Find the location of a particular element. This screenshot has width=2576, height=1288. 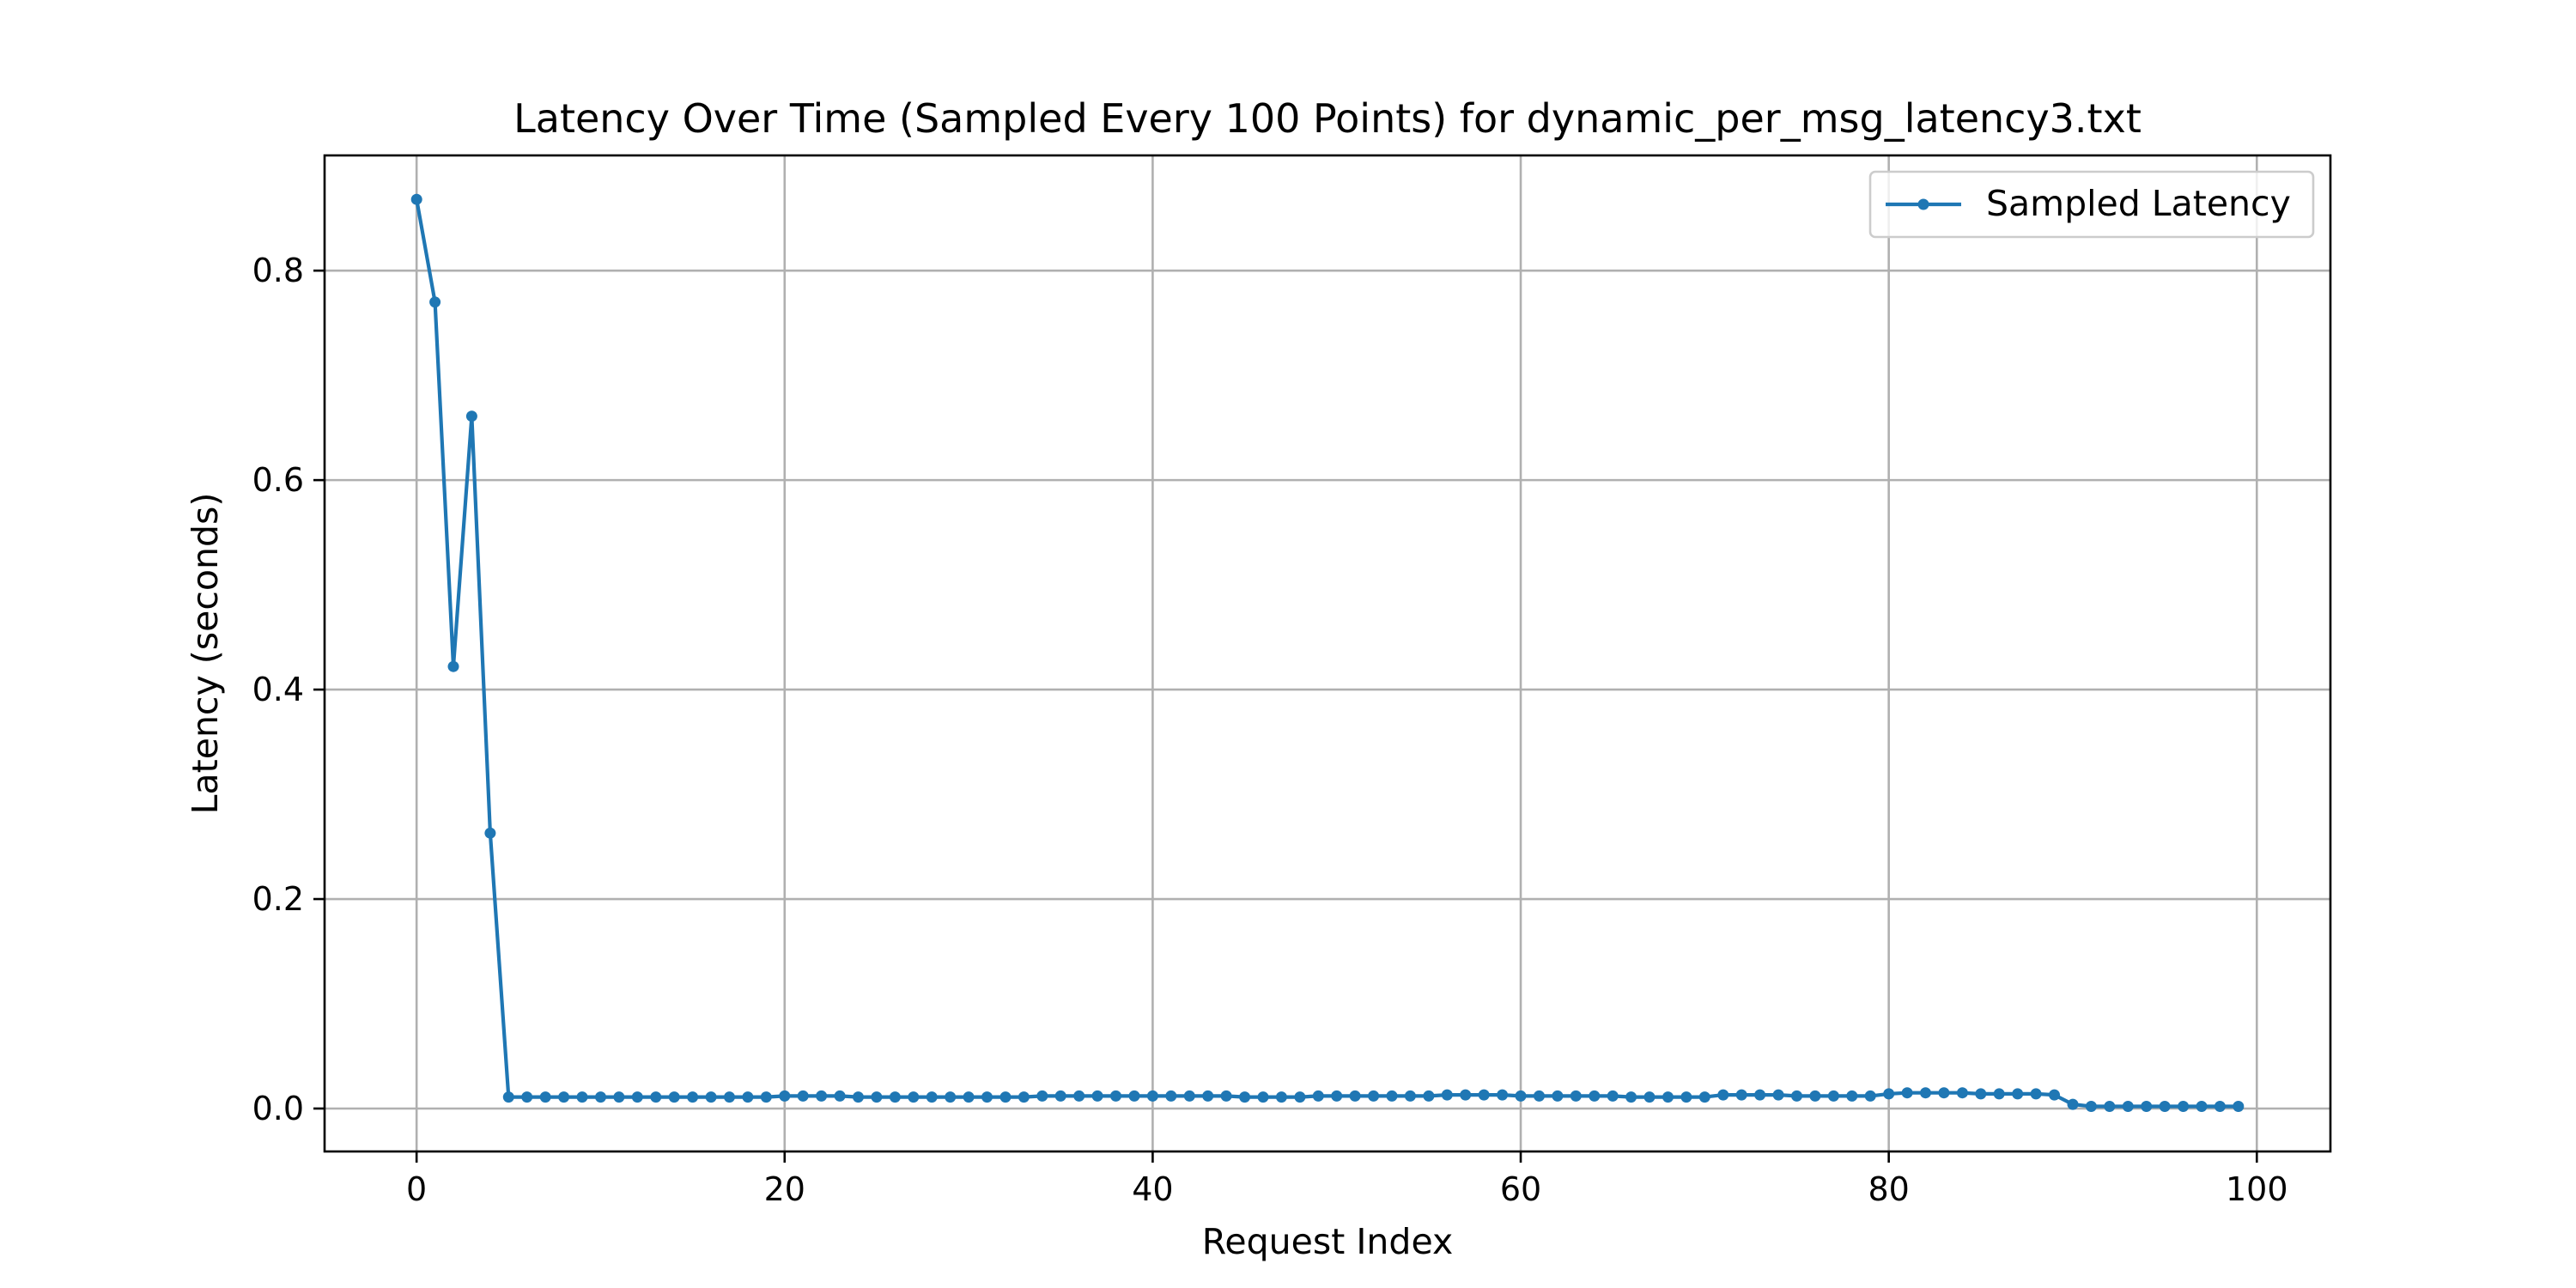

x-axis-label: Request Index is located at coordinates (1327, 1241).